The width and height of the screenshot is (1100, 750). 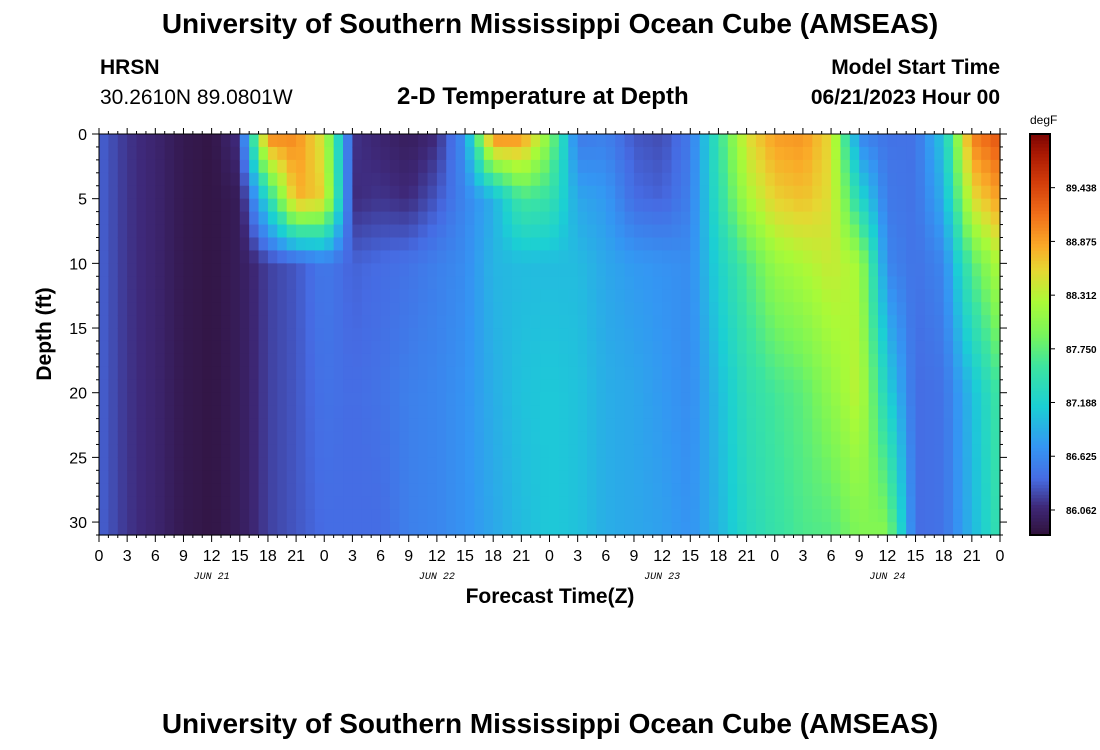 What do you see at coordinates (212, 577) in the screenshot?
I see `day-label: JUN 21` at bounding box center [212, 577].